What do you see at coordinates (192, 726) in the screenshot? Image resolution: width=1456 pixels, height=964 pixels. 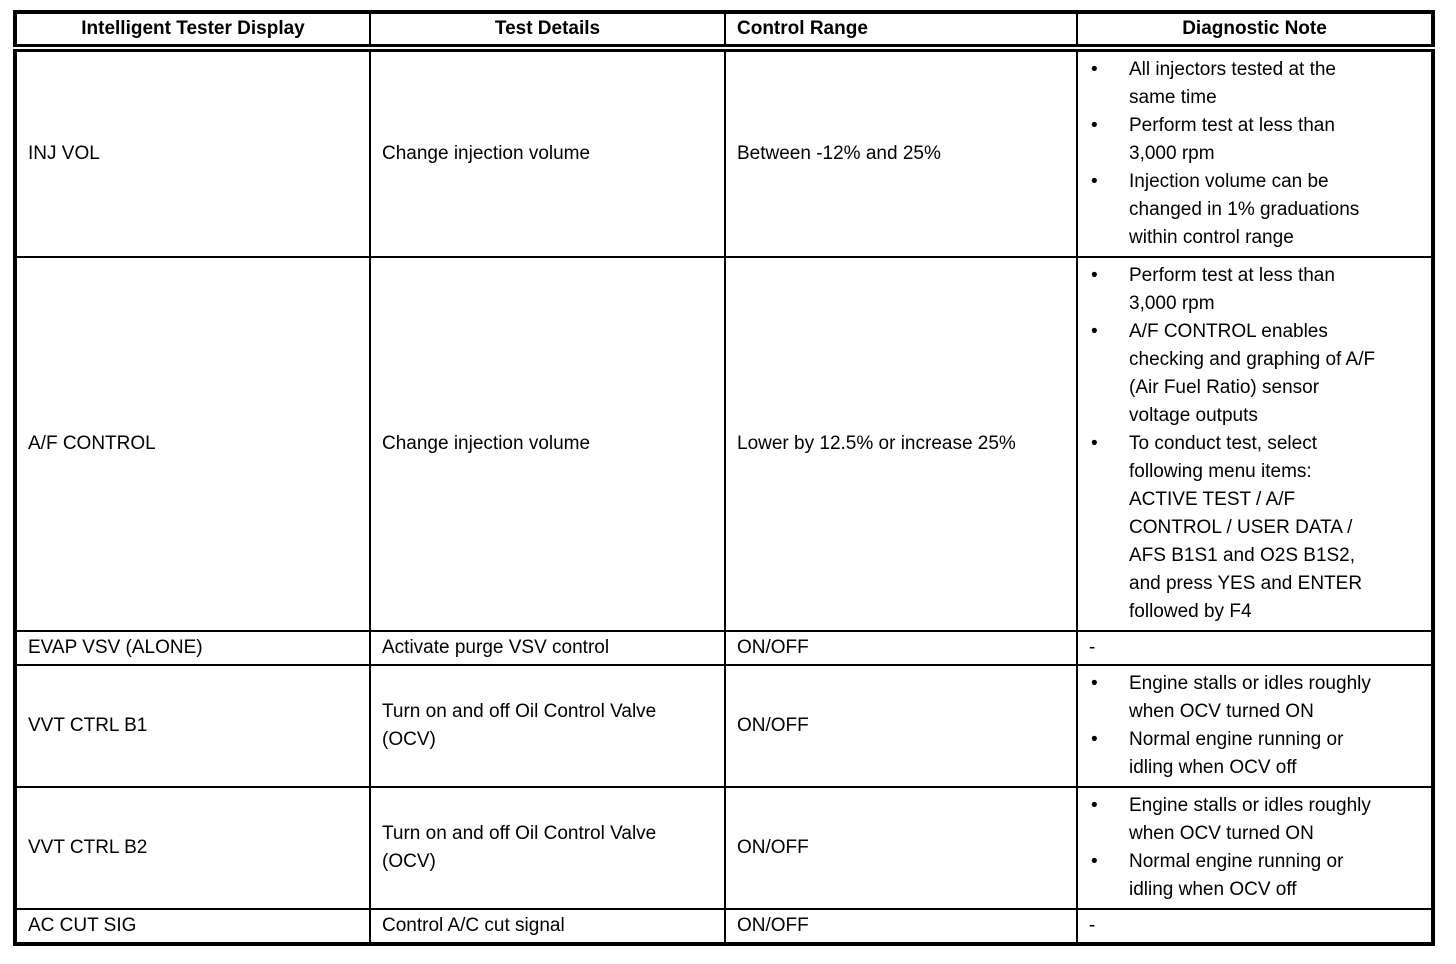 I see `cell-tester-display: VVT CTRL B1` at bounding box center [192, 726].